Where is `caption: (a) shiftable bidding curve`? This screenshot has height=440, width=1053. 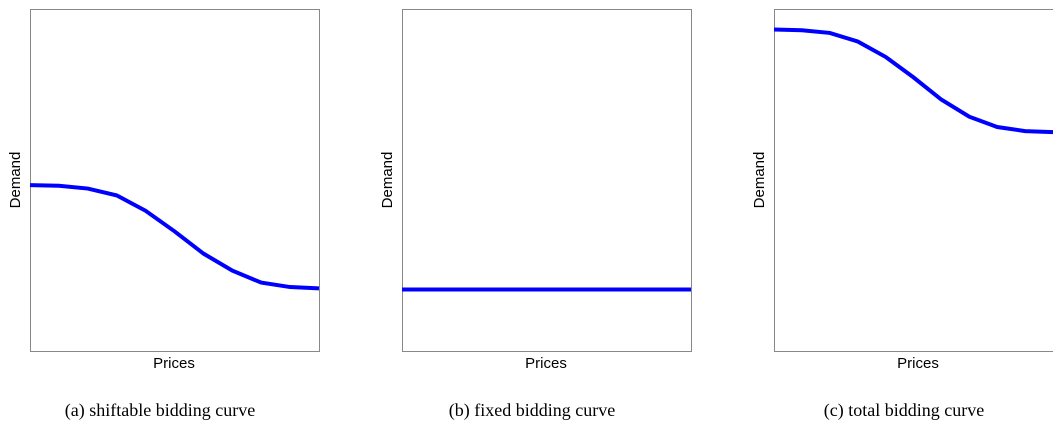 caption: (a) shiftable bidding curve is located at coordinates (160, 410).